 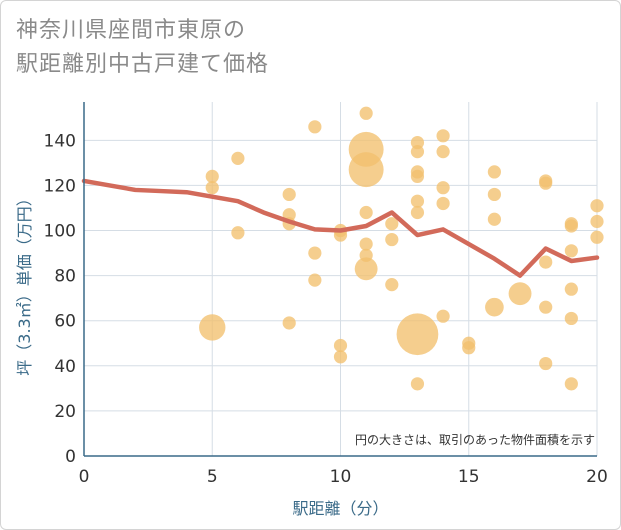 What do you see at coordinates (469, 477) in the screenshot?
I see `x-tick-label-15: 15` at bounding box center [469, 477].